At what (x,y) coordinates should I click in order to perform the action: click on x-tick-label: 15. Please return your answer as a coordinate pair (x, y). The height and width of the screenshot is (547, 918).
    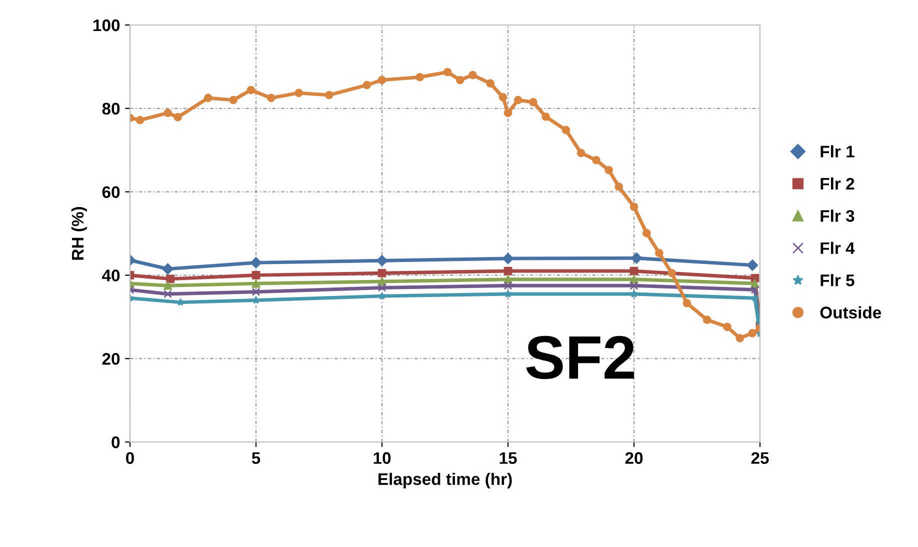
    Looking at the image, I should click on (508, 458).